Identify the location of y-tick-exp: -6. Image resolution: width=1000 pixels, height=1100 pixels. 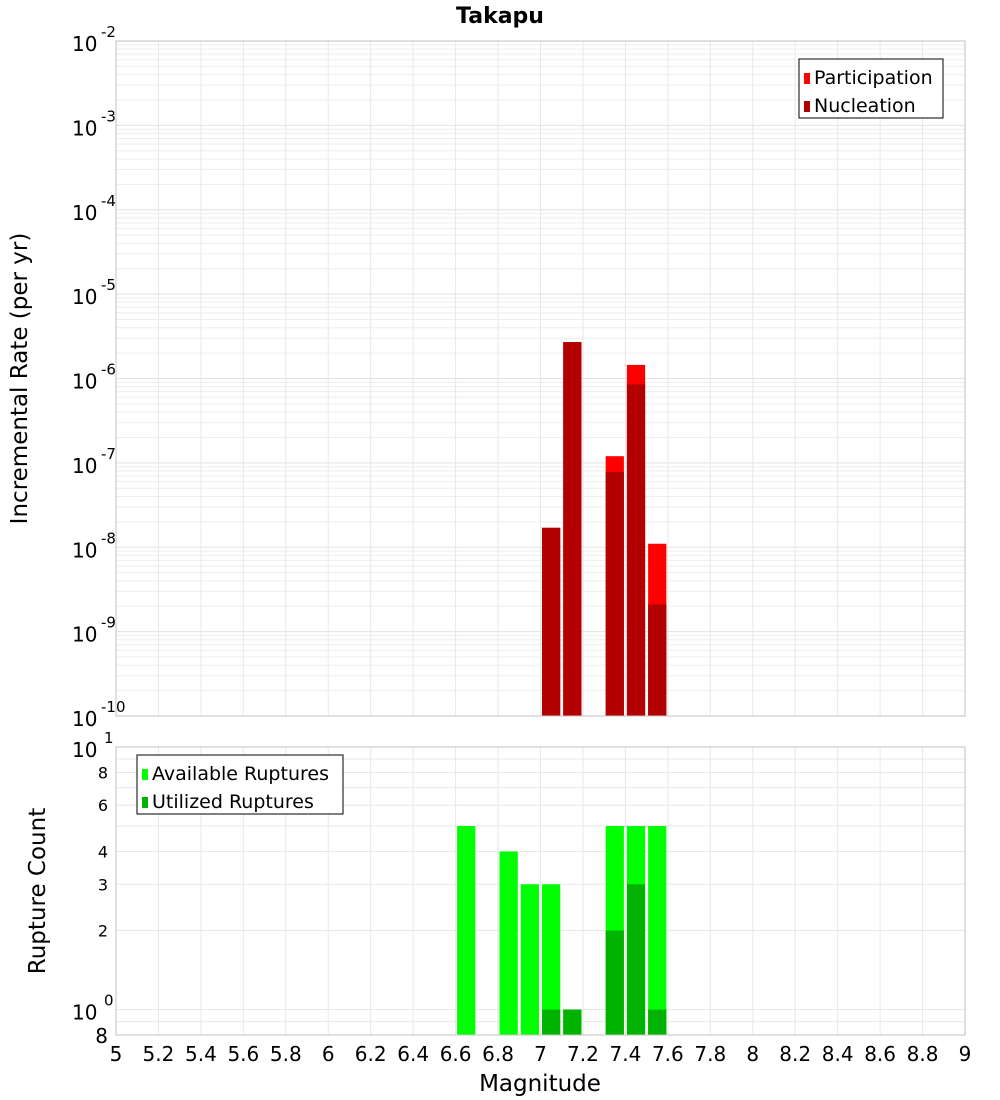
(108, 370).